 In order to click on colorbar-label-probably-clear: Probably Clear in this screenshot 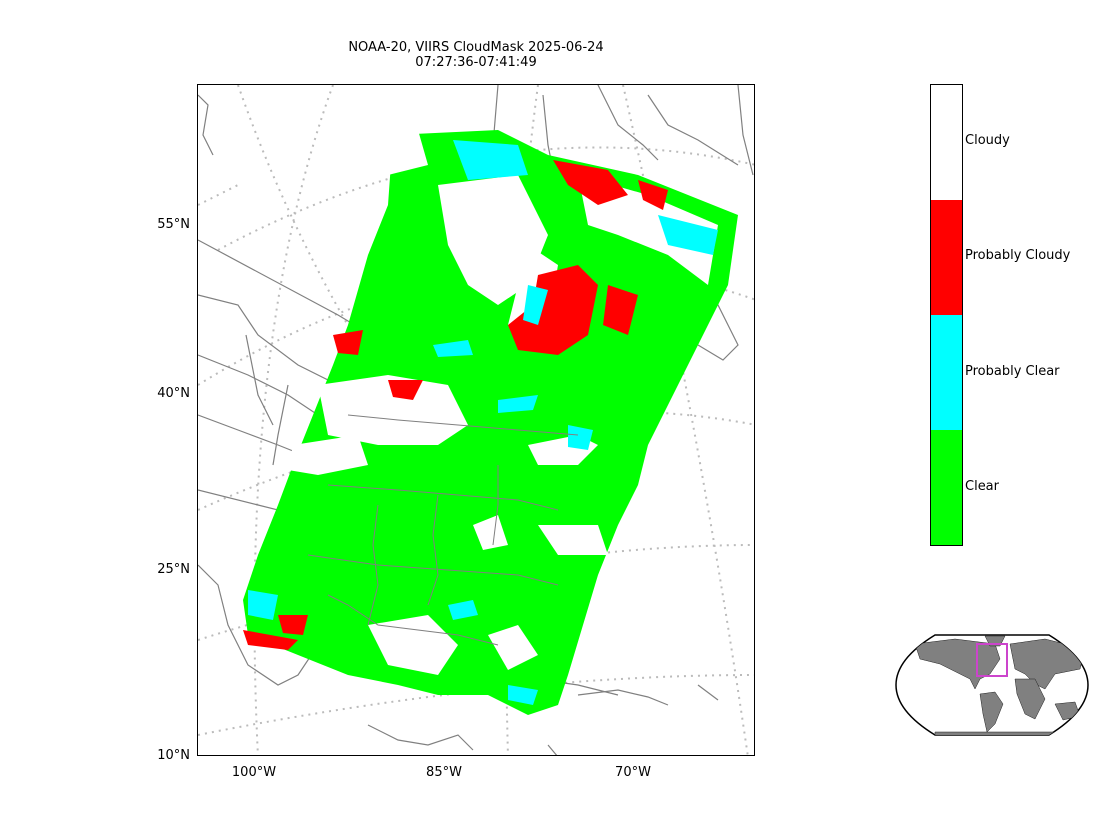, I will do `click(1012, 371)`.